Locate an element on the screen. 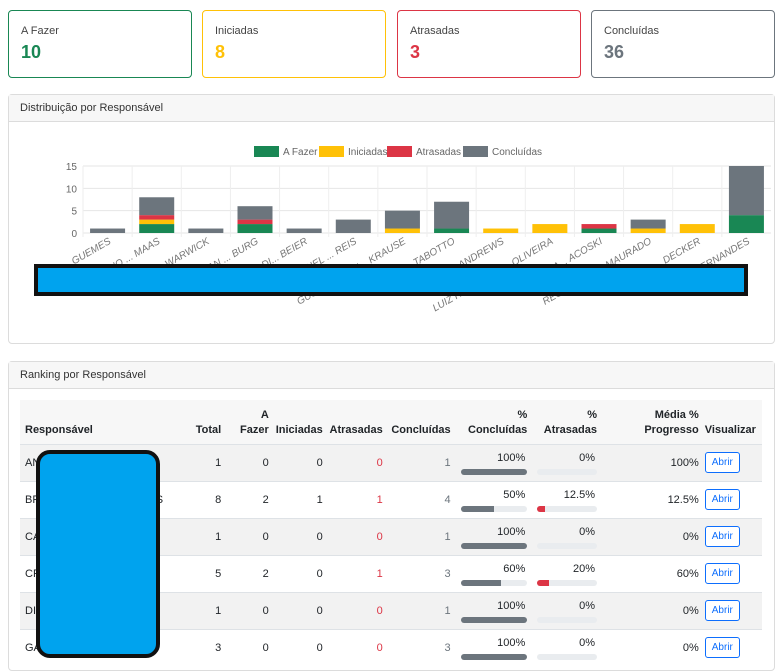  pct-concluidas-text: 50% is located at coordinates (514, 494).